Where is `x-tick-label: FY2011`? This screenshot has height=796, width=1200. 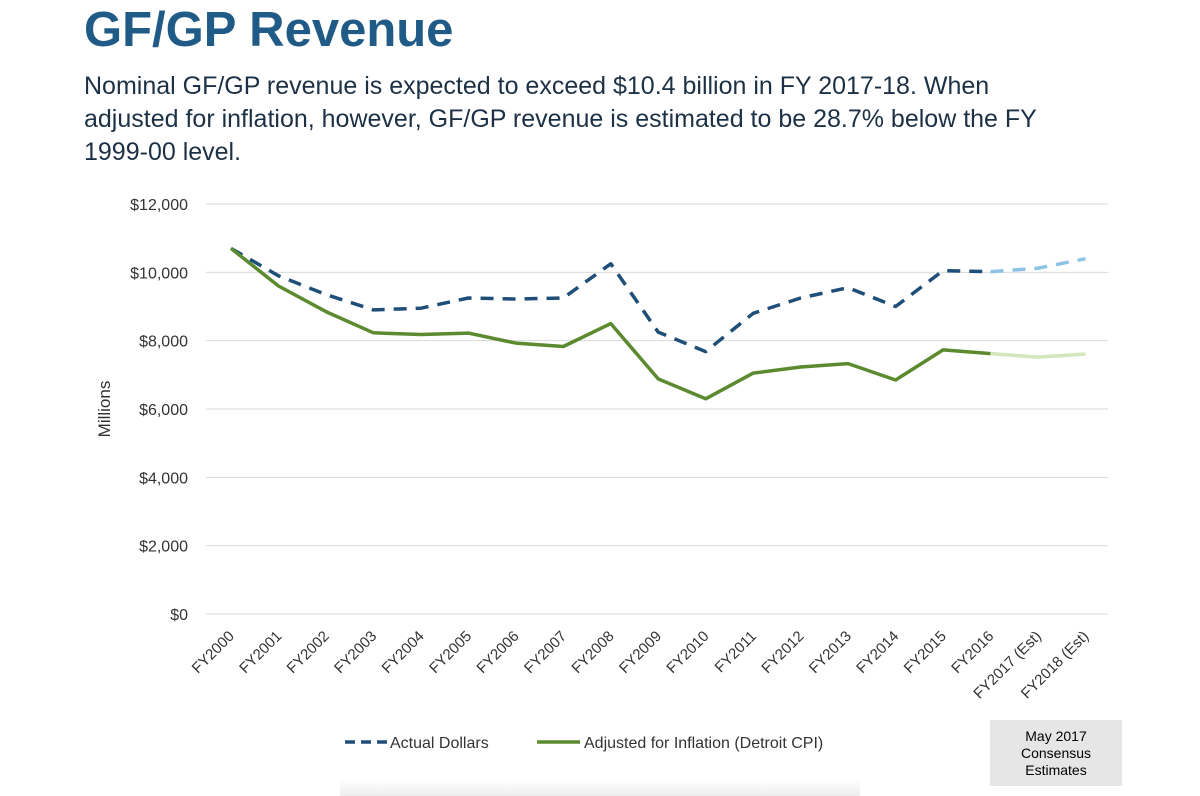
x-tick-label: FY2011 is located at coordinates (736, 652).